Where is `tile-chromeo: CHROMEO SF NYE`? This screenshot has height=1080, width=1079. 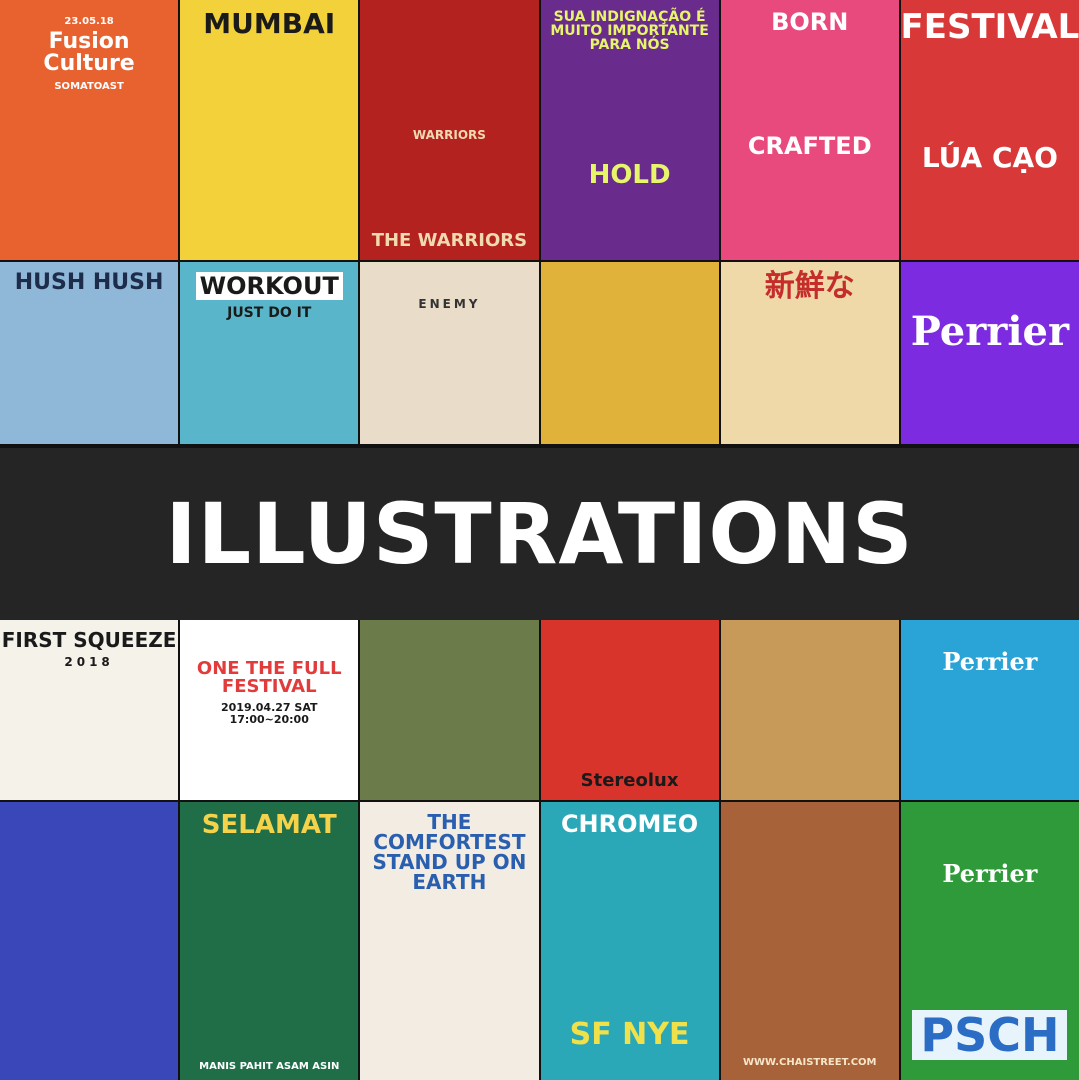
tile-chromeo: CHROMEO SF NYE is located at coordinates (629, 941).